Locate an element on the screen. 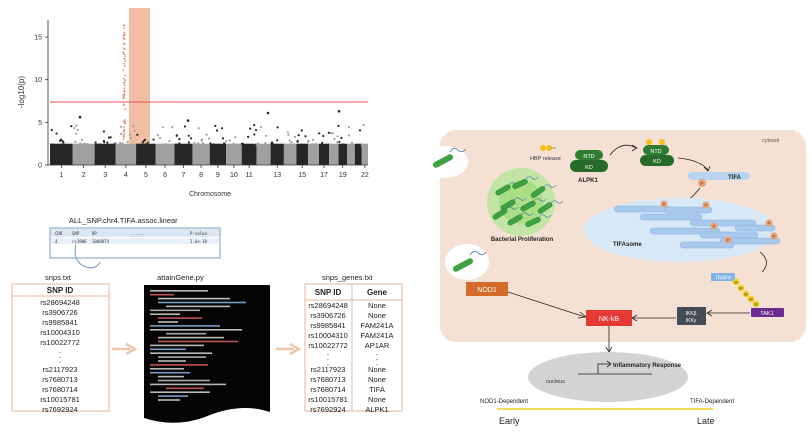  gene-row-gene: None is located at coordinates (377, 315).